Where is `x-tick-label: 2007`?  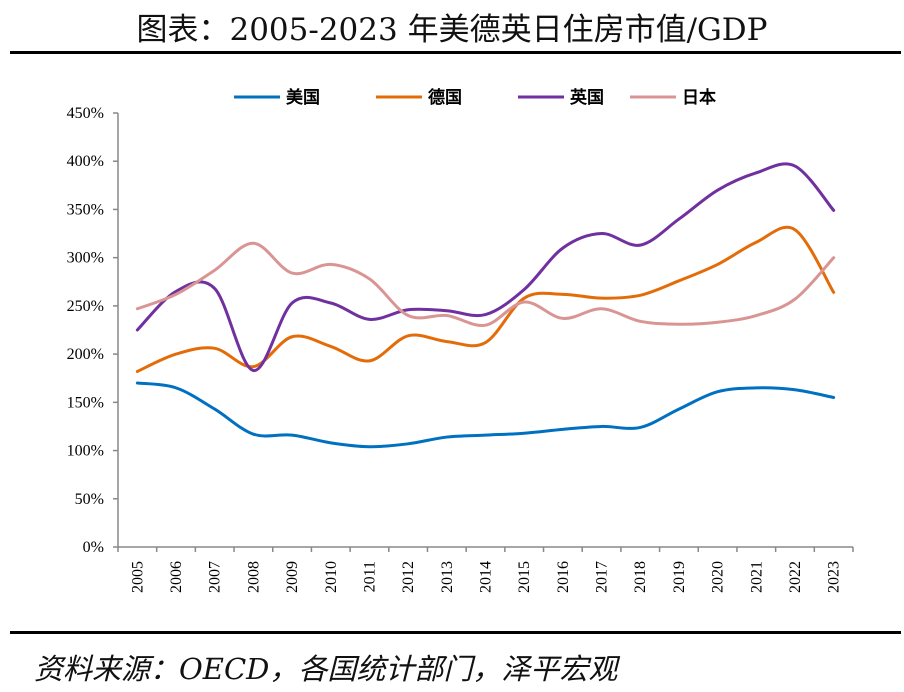
x-tick-label: 2007 is located at coordinates (215, 577).